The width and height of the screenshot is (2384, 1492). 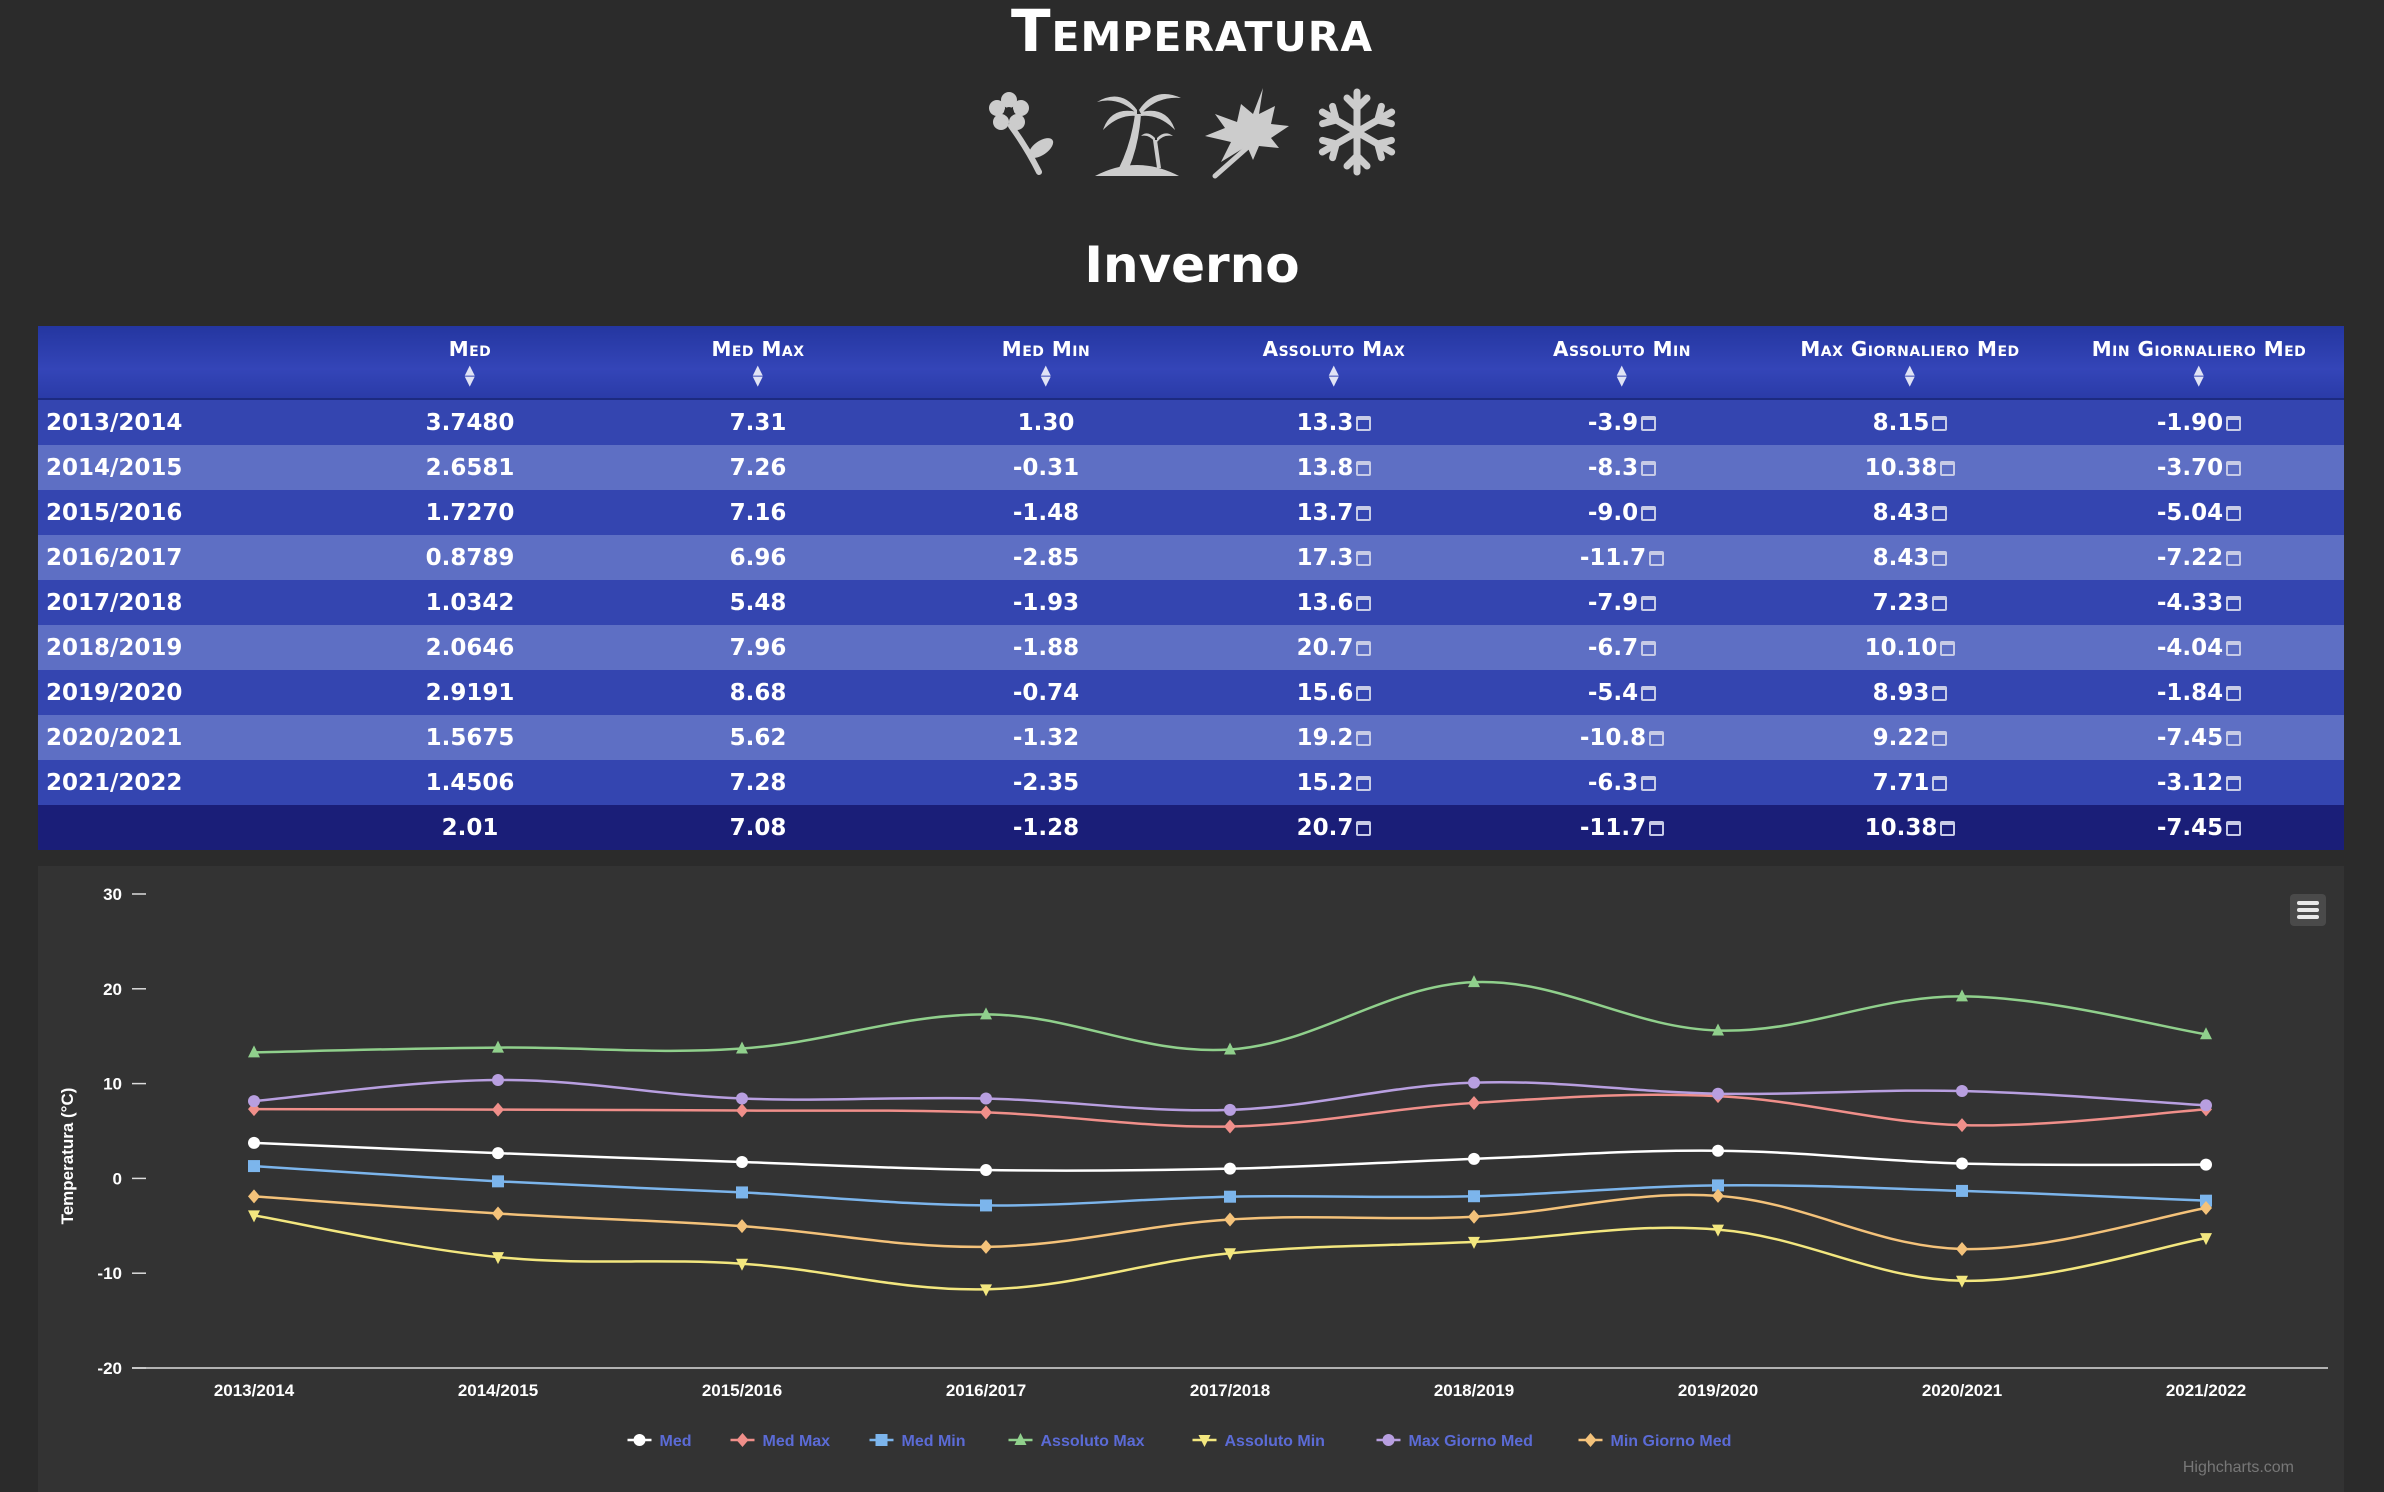 I want to click on column-header-med-max: Med Max ▲ ▼, so click(x=758, y=363).